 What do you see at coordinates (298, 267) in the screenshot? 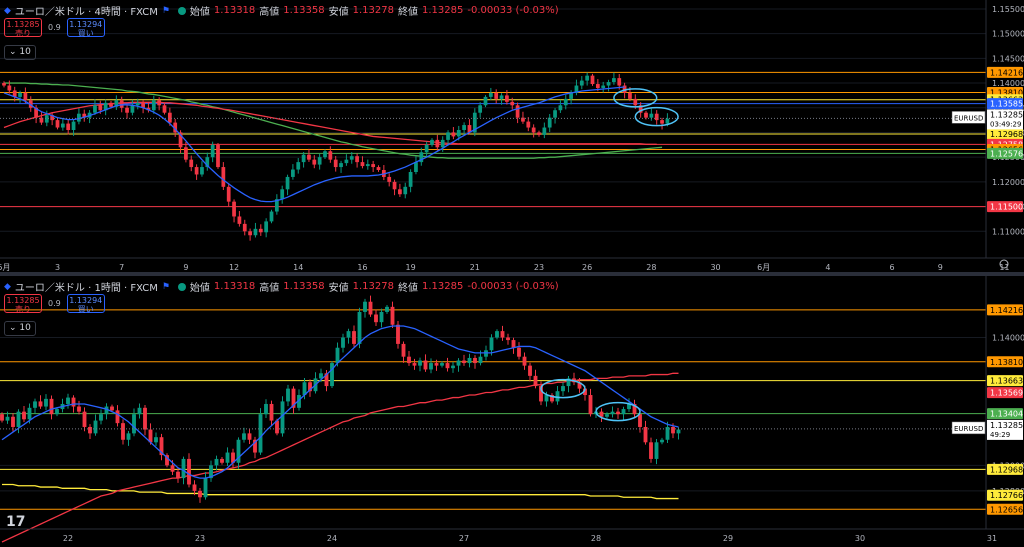
I see `x-tick-label: 14` at bounding box center [298, 267].